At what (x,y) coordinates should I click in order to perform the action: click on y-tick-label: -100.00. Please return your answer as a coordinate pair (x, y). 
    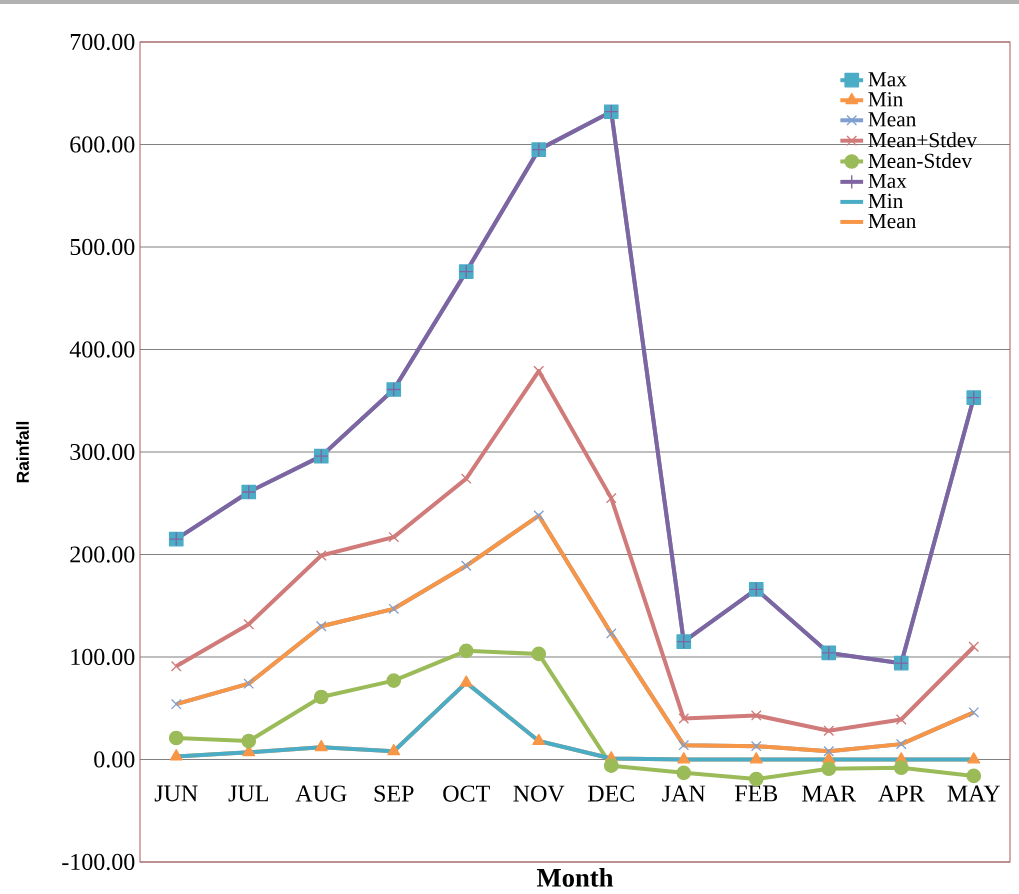
    Looking at the image, I should click on (98, 862).